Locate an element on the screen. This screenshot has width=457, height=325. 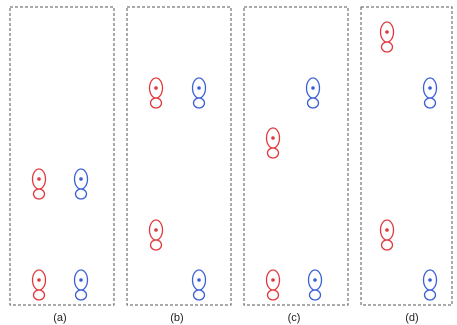
panel-caption: (d) is located at coordinates (411, 318).